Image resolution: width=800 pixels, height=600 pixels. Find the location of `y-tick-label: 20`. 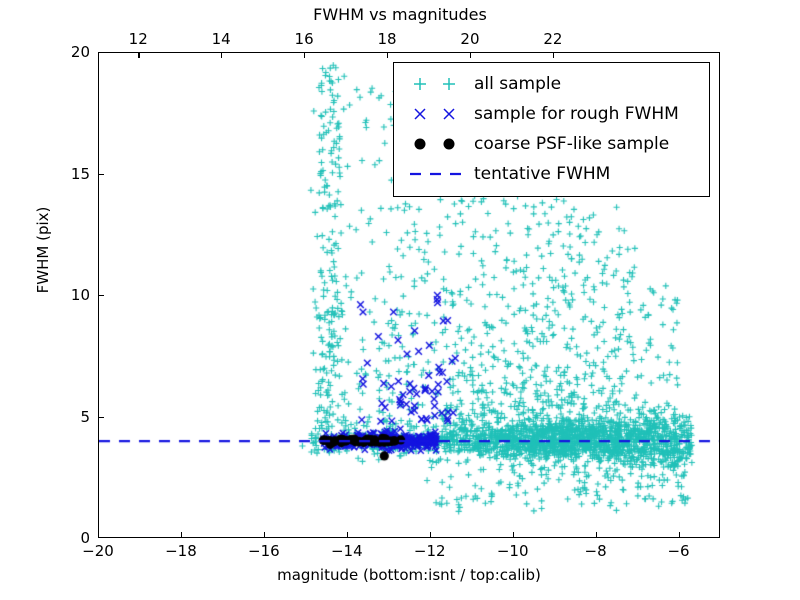

y-tick-label: 20 is located at coordinates (80, 52).